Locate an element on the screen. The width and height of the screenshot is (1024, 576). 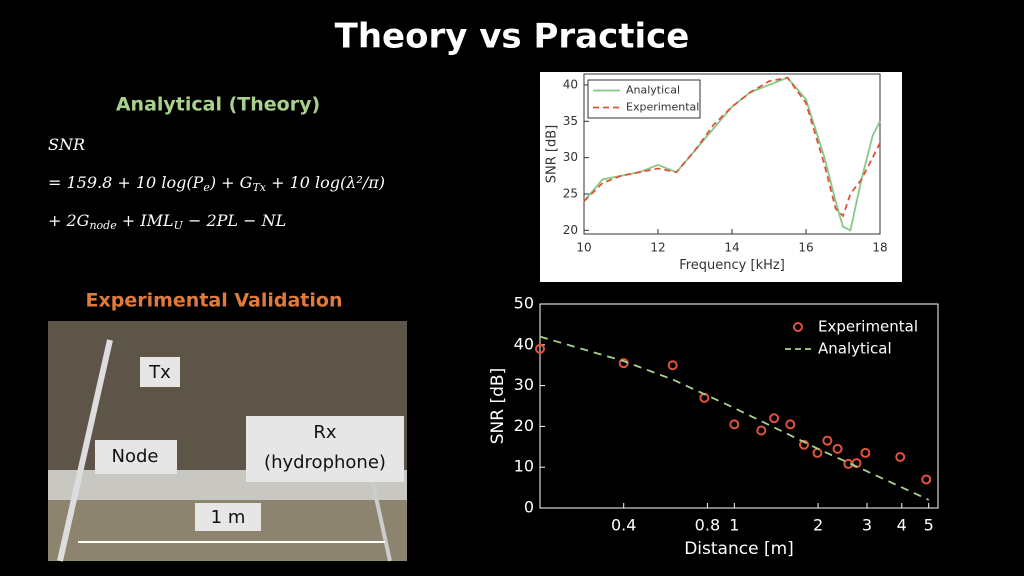
formula-subscript: U is located at coordinates (179, 225).